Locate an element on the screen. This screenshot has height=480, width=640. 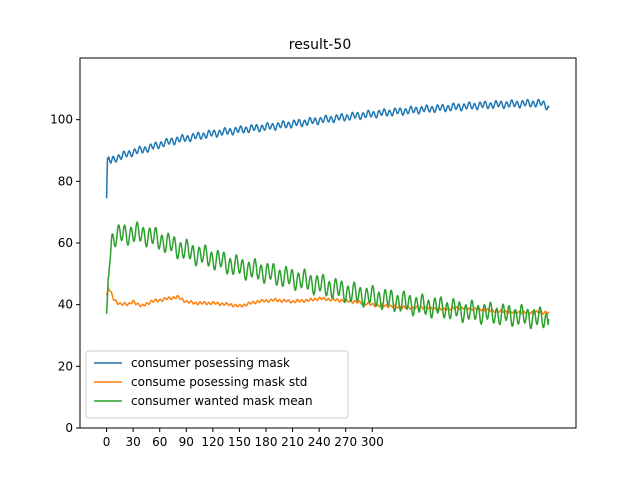
x-tick-label: 240 is located at coordinates (319, 442).